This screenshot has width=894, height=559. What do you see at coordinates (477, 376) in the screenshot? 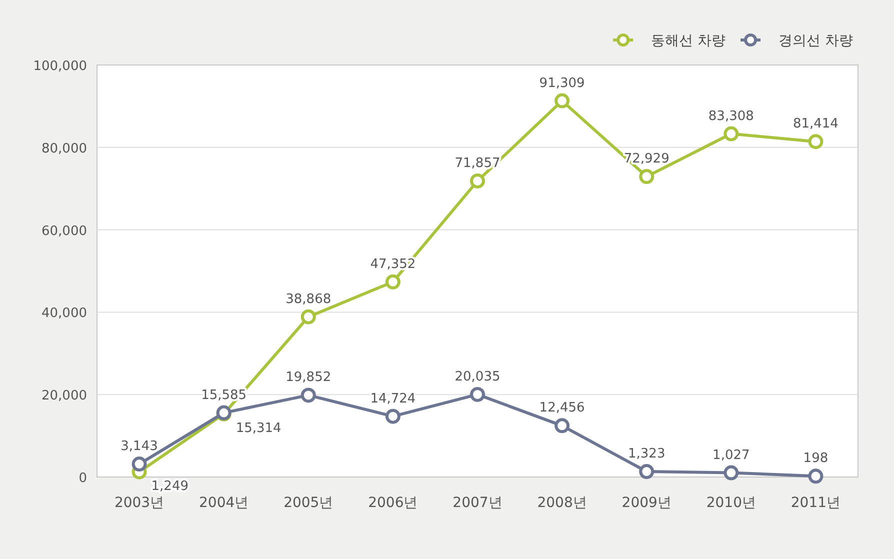
I see `data-label: 20,035` at bounding box center [477, 376].